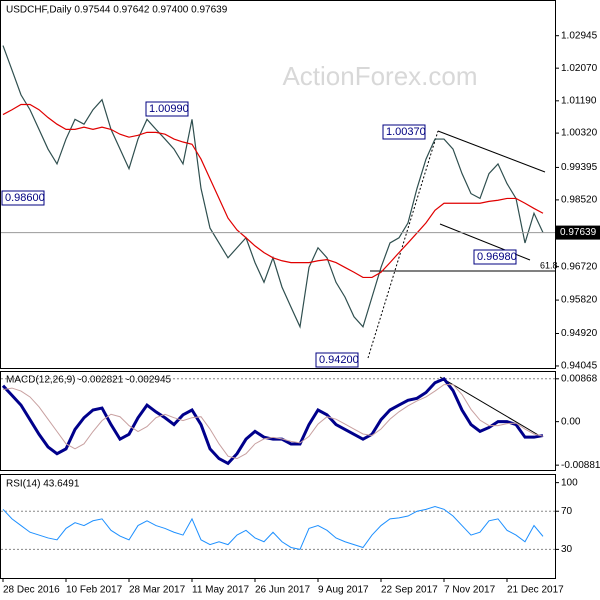 The image size is (600, 600). I want to click on y-tick-label: 0.95820, so click(579, 300).